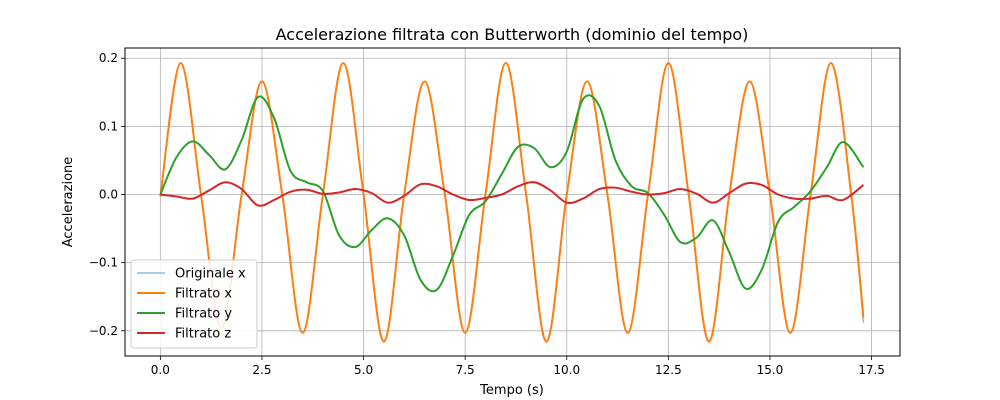 The width and height of the screenshot is (1000, 400). I want to click on legend-label: Filtrato y, so click(203, 314).